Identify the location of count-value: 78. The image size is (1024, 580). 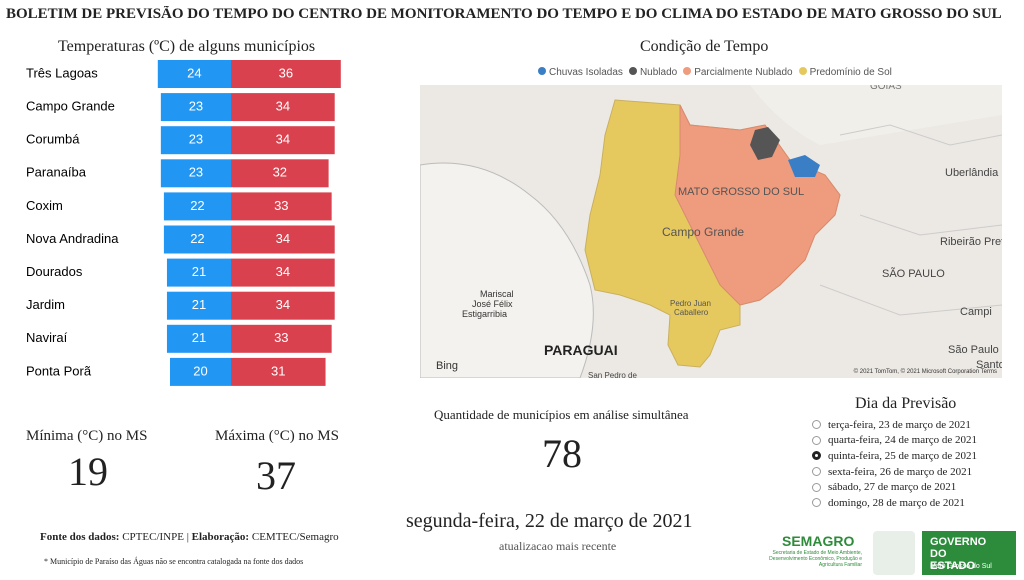
(562, 453).